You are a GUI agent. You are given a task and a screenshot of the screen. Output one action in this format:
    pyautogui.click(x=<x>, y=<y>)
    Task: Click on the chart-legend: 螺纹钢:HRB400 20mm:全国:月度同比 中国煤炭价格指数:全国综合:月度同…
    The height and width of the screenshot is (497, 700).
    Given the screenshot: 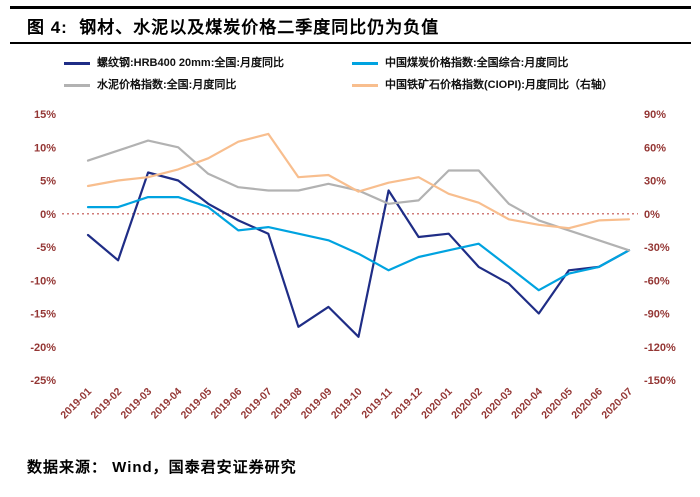 What is the action you would take?
    pyautogui.click(x=338, y=74)
    